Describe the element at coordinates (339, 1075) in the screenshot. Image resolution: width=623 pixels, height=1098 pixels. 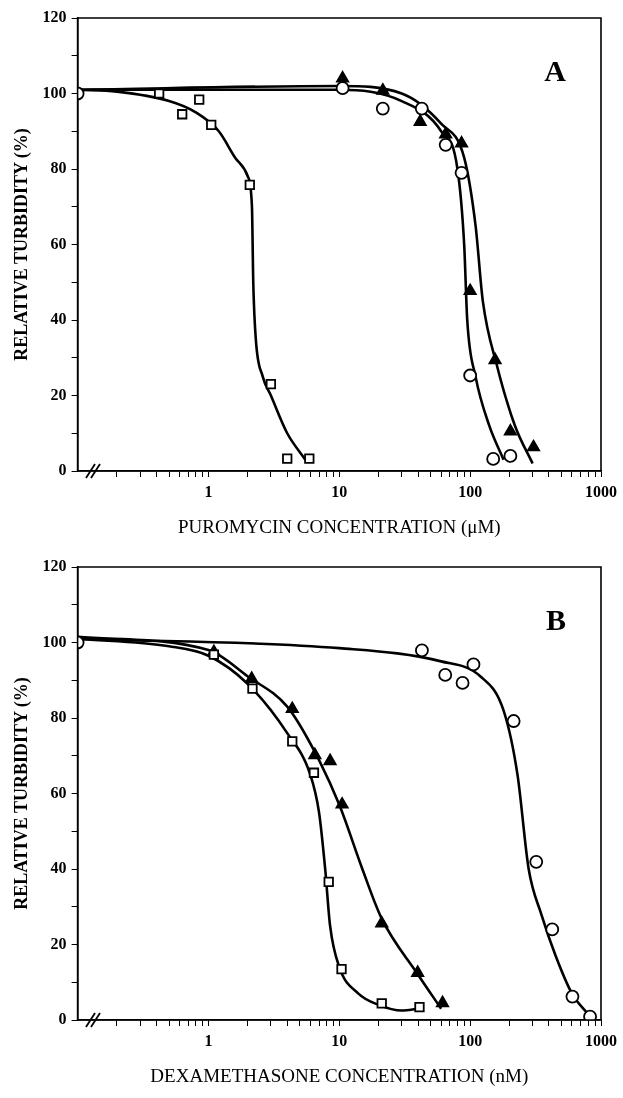
I see `x-axis-title: DEXAMETHASONE CONCENTRATION (nM)` at that location.